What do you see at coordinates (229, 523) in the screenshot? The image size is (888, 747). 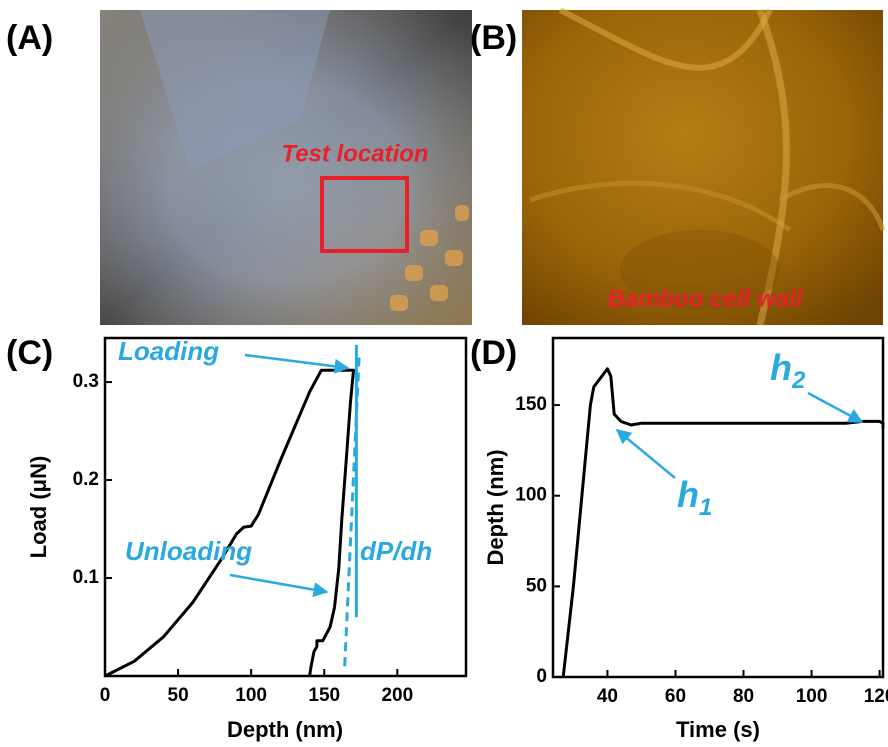 I see `data-line` at bounding box center [229, 523].